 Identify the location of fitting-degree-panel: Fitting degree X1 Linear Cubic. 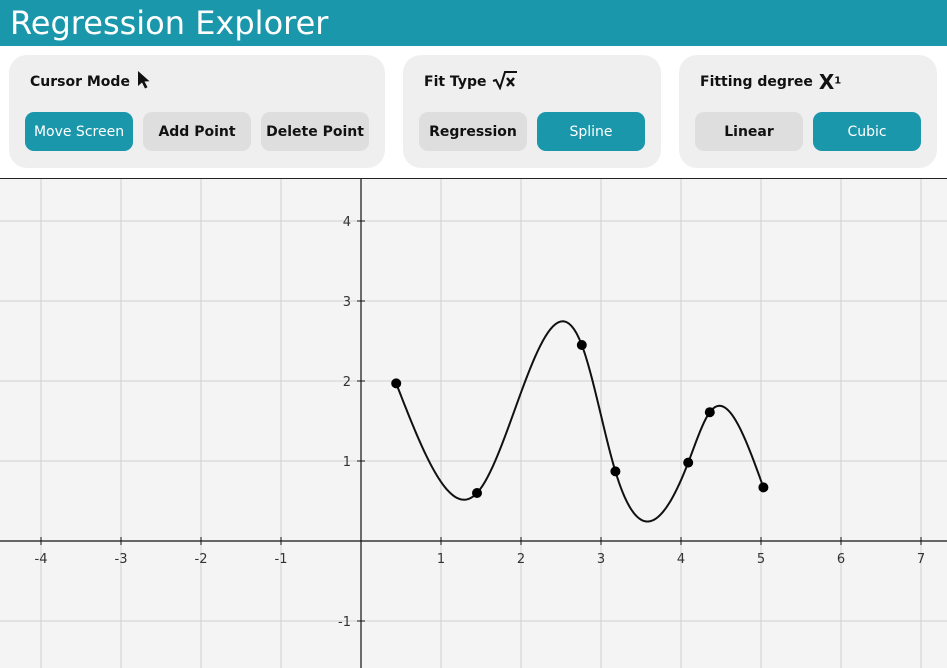
(808, 111).